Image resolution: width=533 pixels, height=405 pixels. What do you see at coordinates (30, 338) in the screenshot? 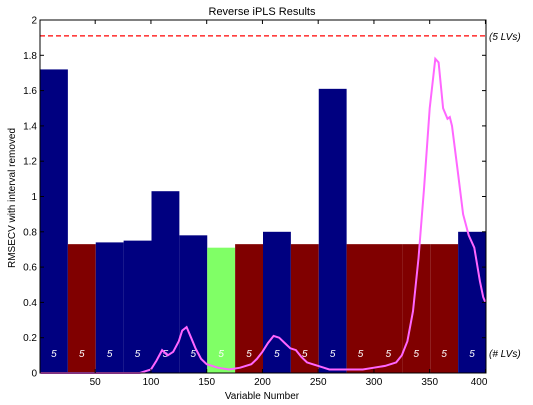
I see `y-tick-label: 0.2` at bounding box center [30, 338].